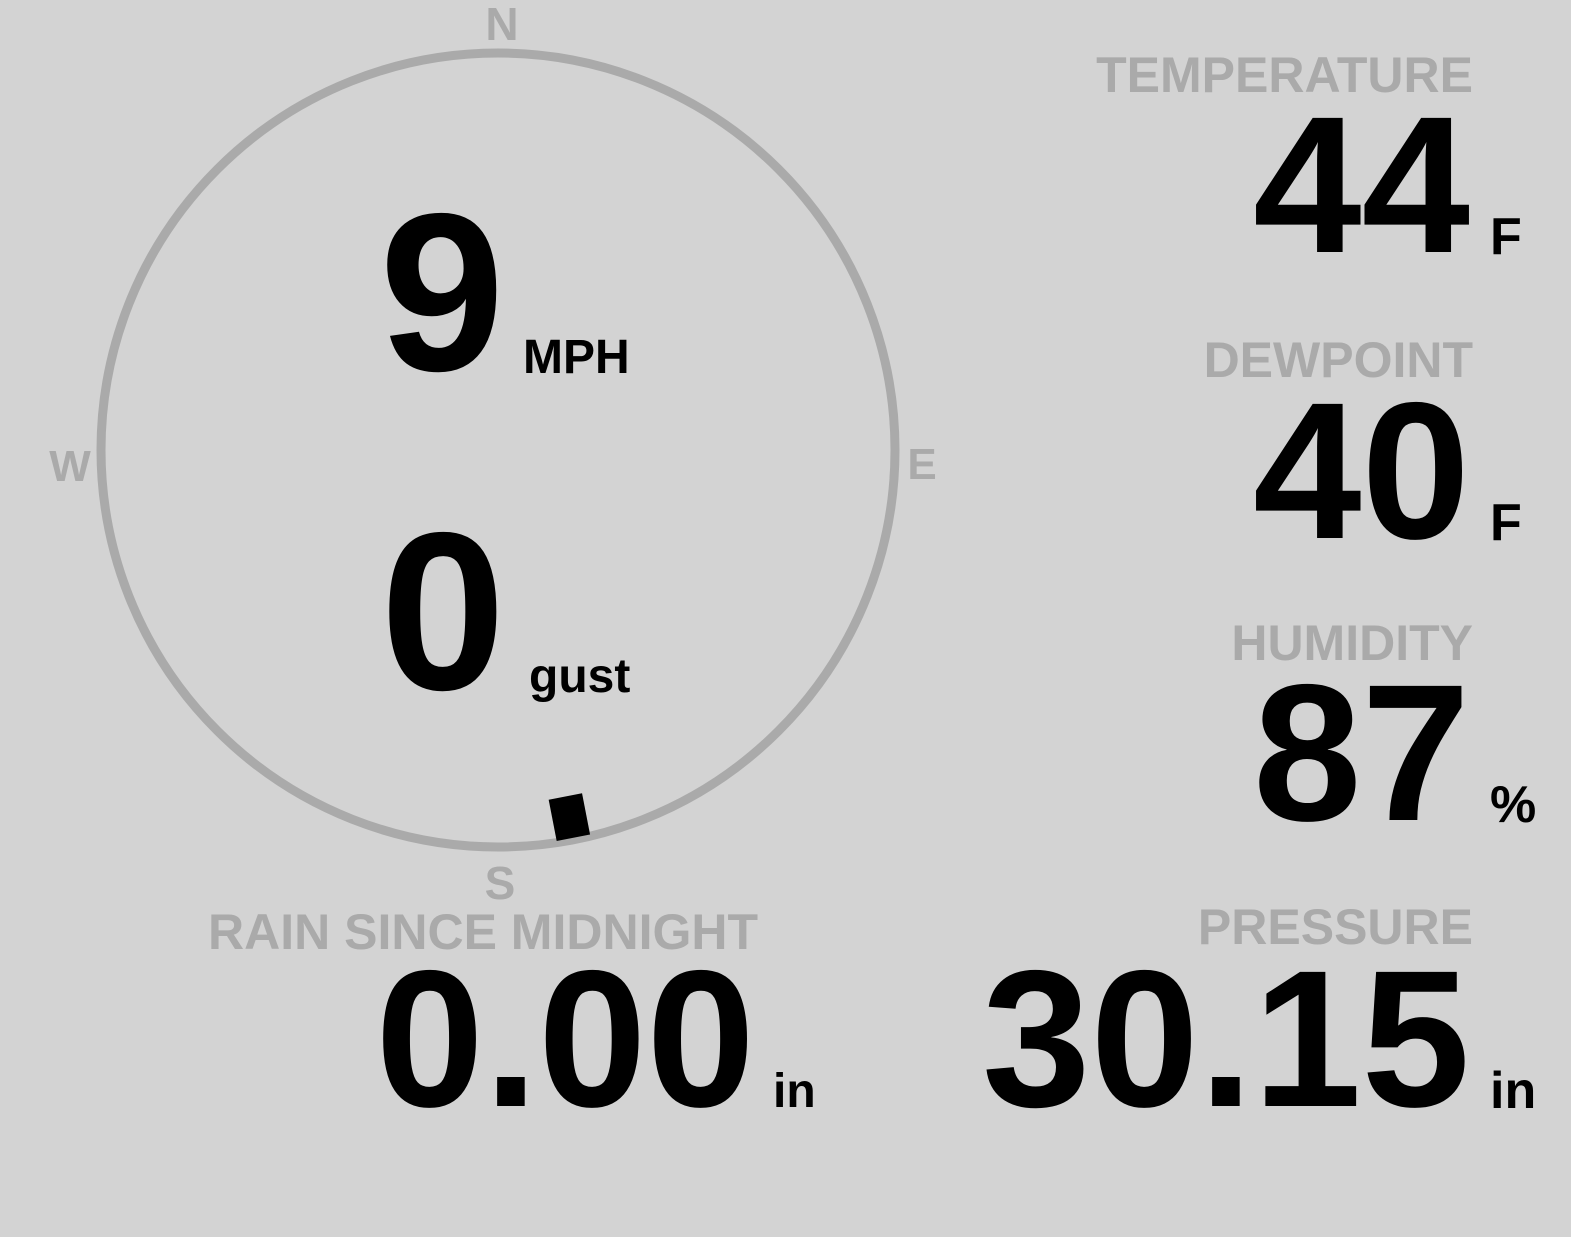 The image size is (1571, 1237). What do you see at coordinates (1361, 753) in the screenshot?
I see `reading-value: 87` at bounding box center [1361, 753].